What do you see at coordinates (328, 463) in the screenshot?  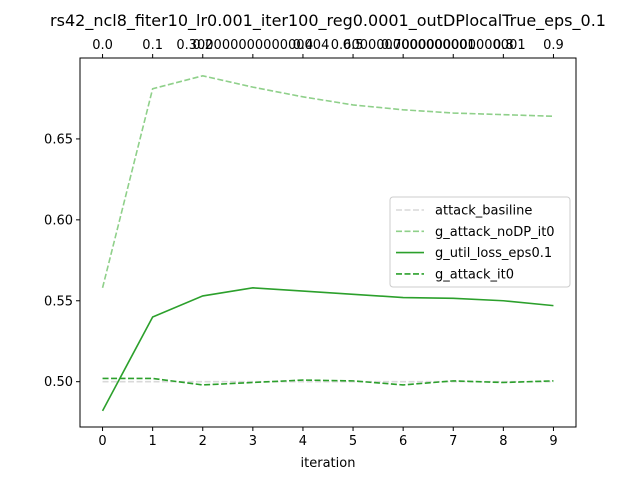 I see `x-axis-label: iteration` at bounding box center [328, 463].